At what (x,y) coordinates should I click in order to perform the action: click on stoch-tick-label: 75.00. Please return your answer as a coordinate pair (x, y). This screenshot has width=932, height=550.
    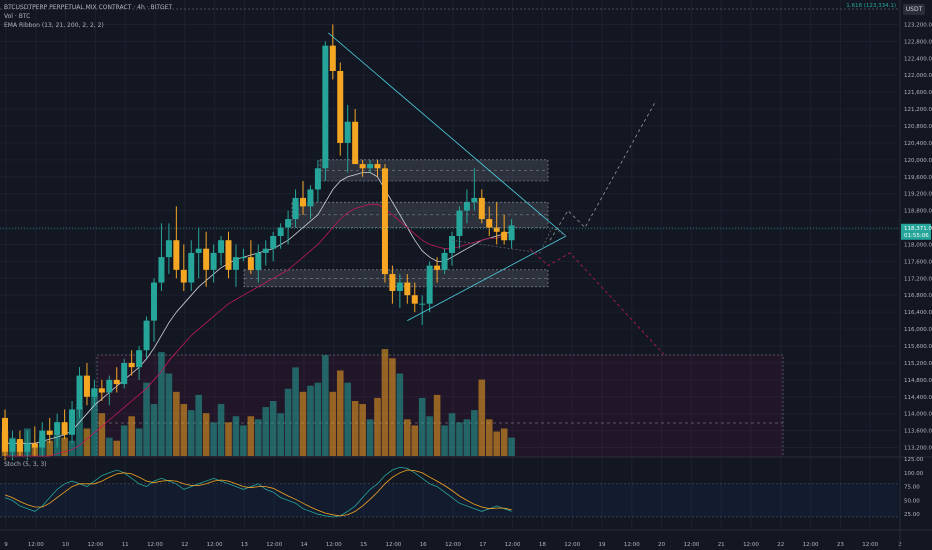
    Looking at the image, I should click on (912, 488).